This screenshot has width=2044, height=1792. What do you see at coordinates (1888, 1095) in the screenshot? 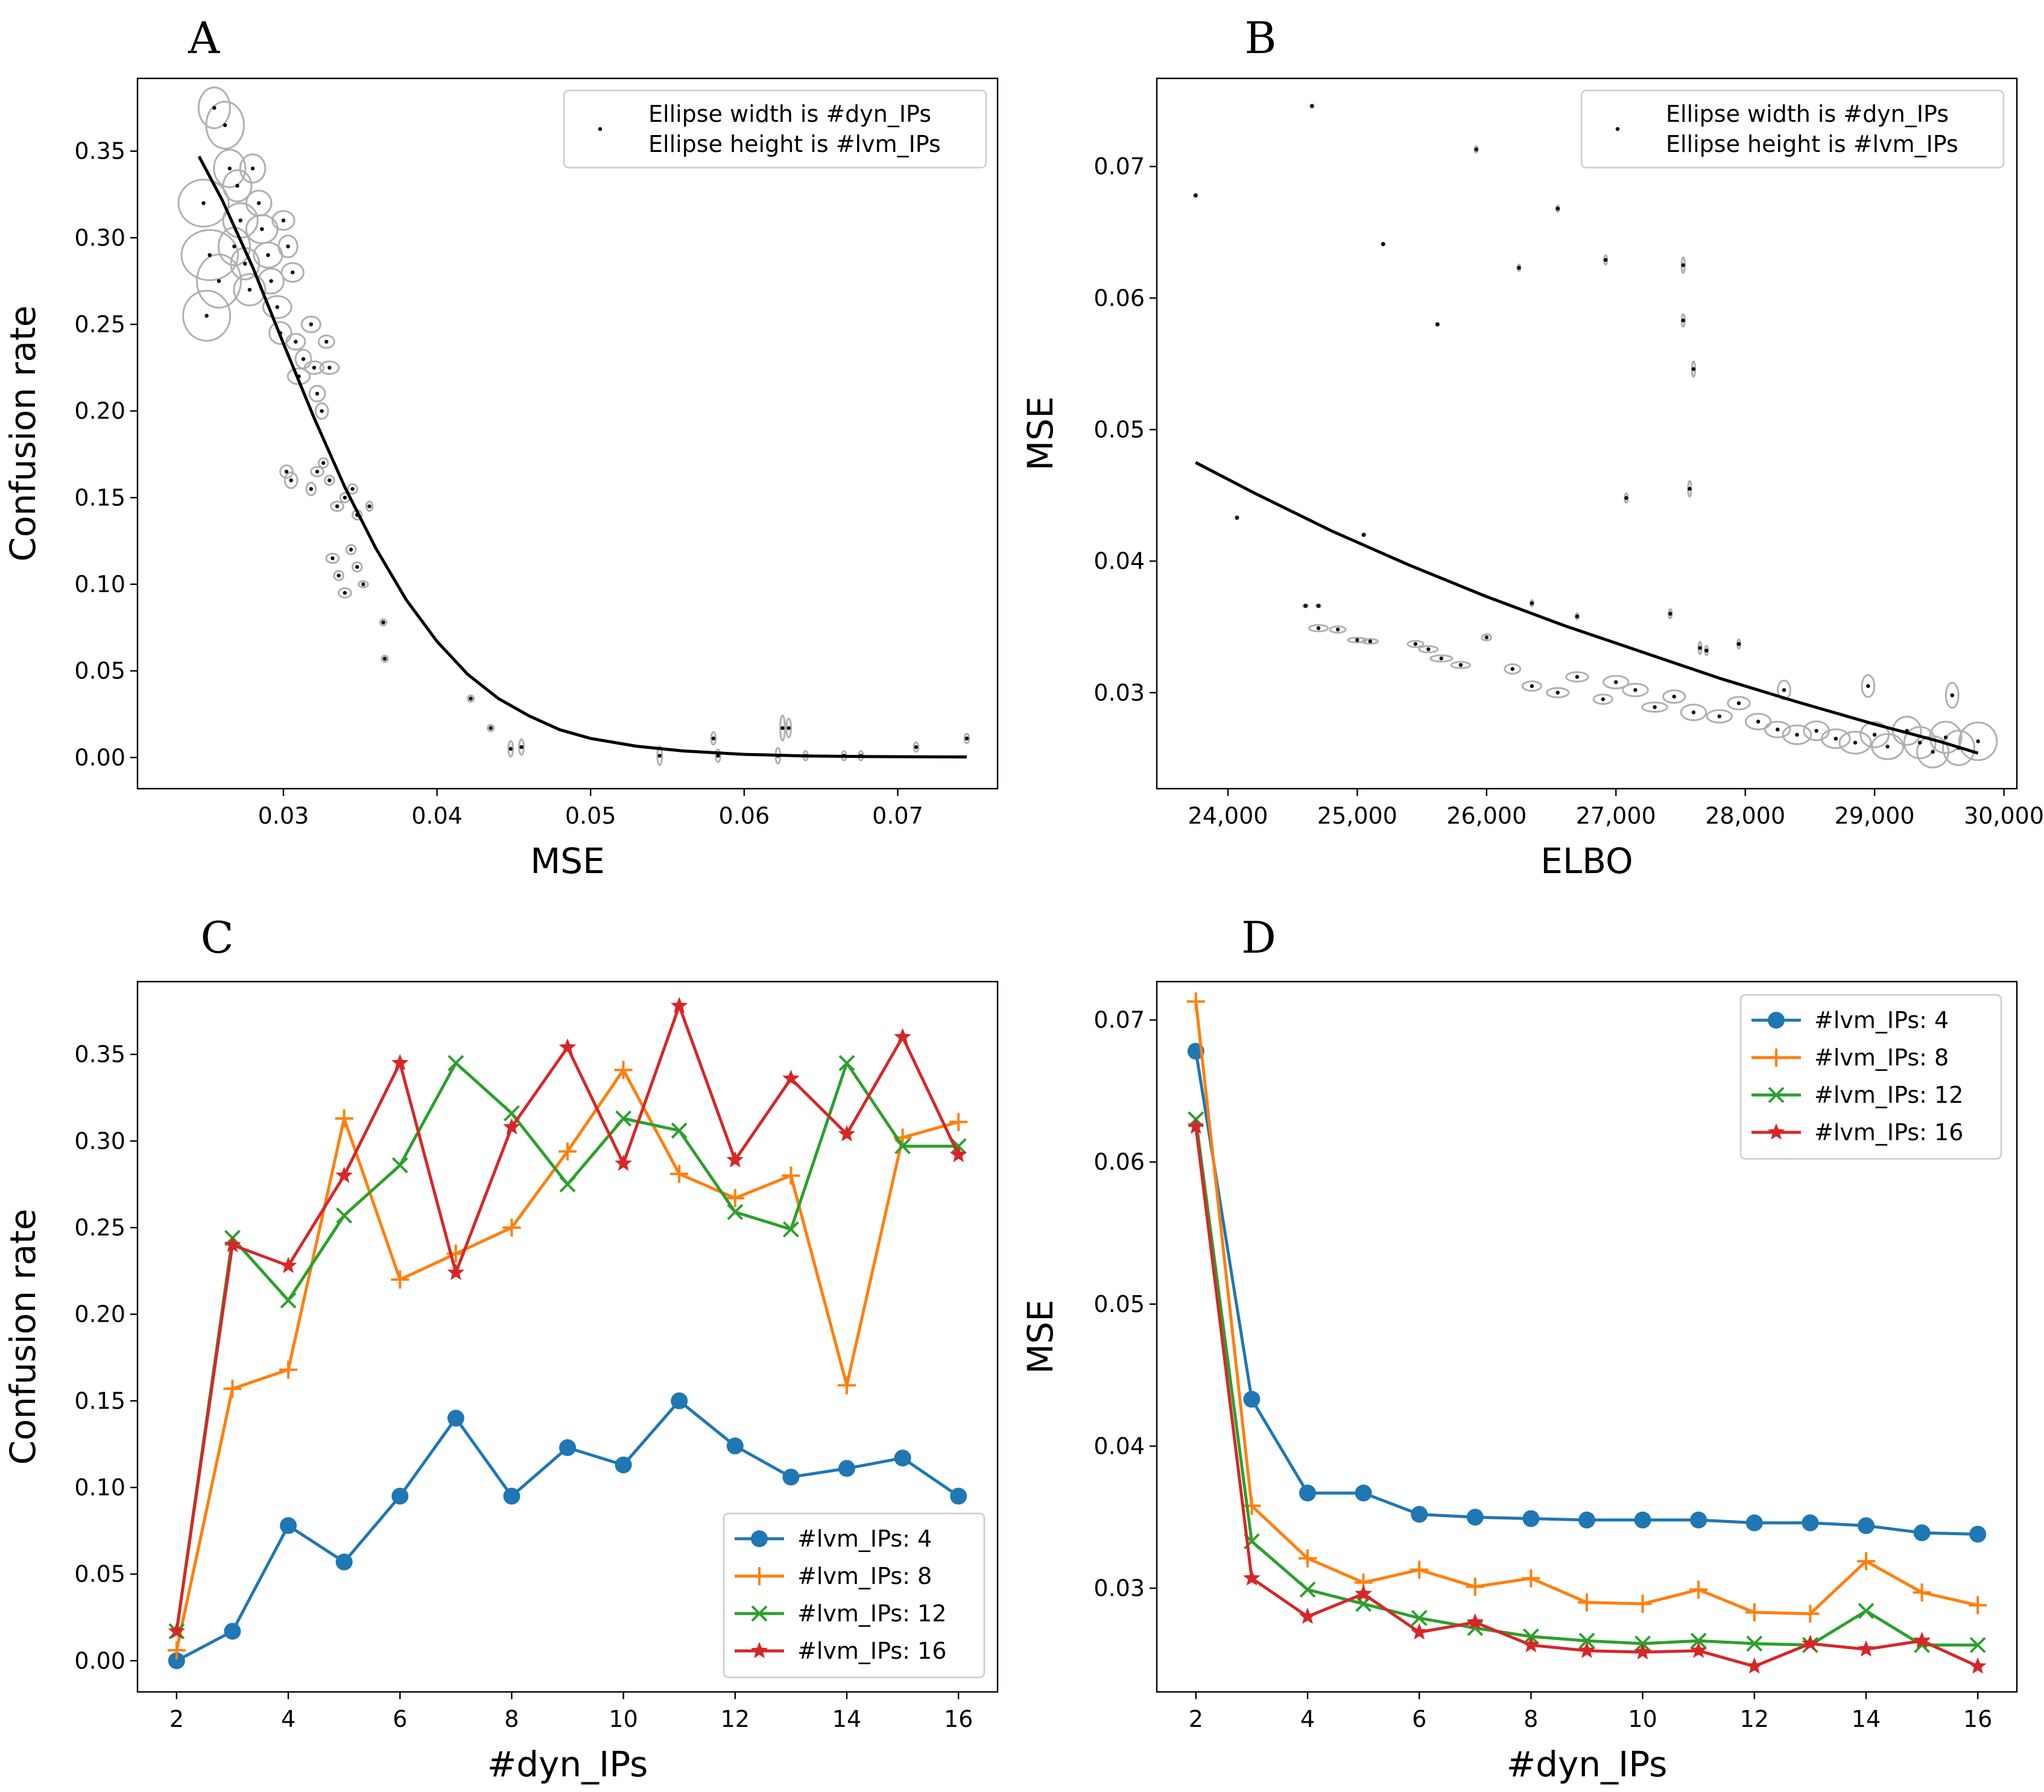
I see `legend-entry-D-2: #lvm_IPs: 12` at bounding box center [1888, 1095].